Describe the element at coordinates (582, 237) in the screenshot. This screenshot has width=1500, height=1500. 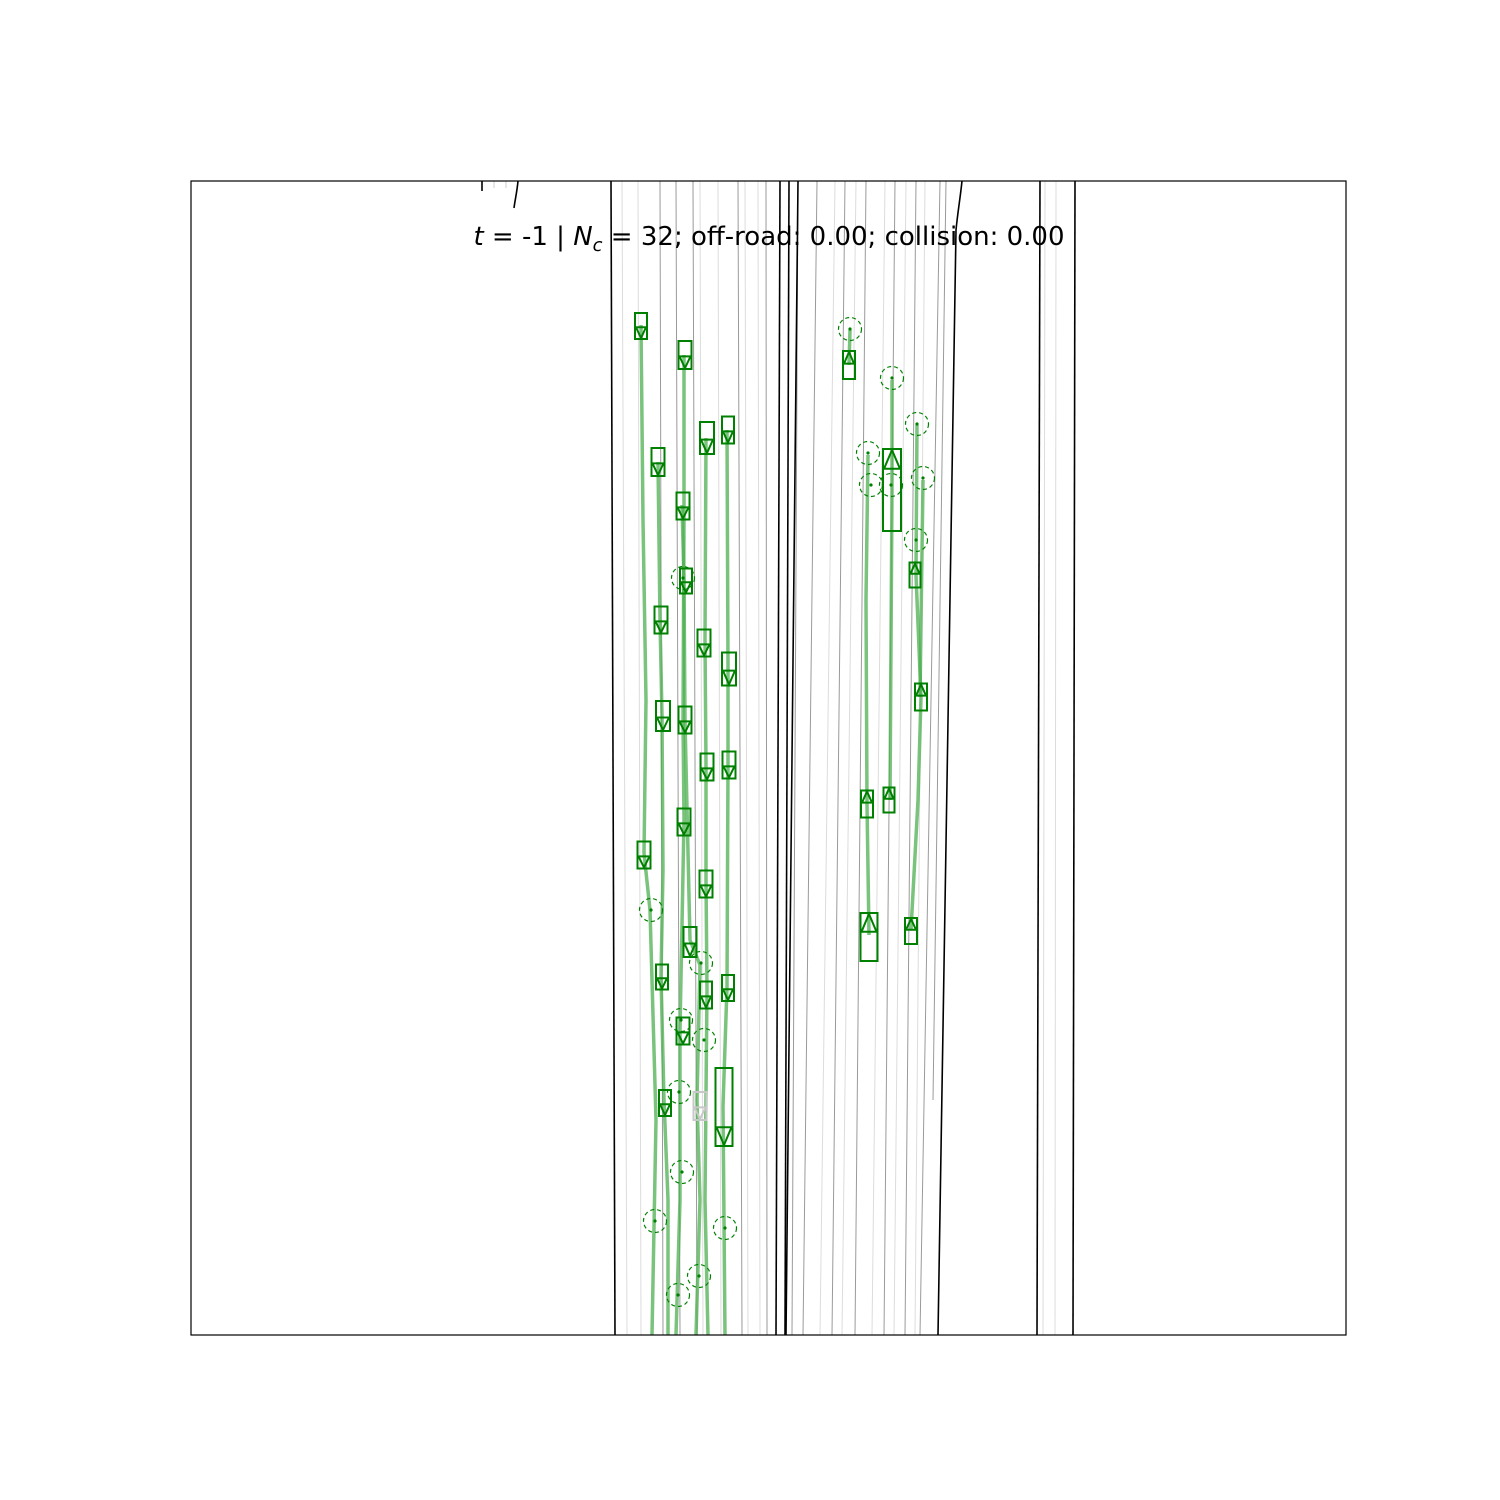
I see `title-n-symbol: N` at that location.